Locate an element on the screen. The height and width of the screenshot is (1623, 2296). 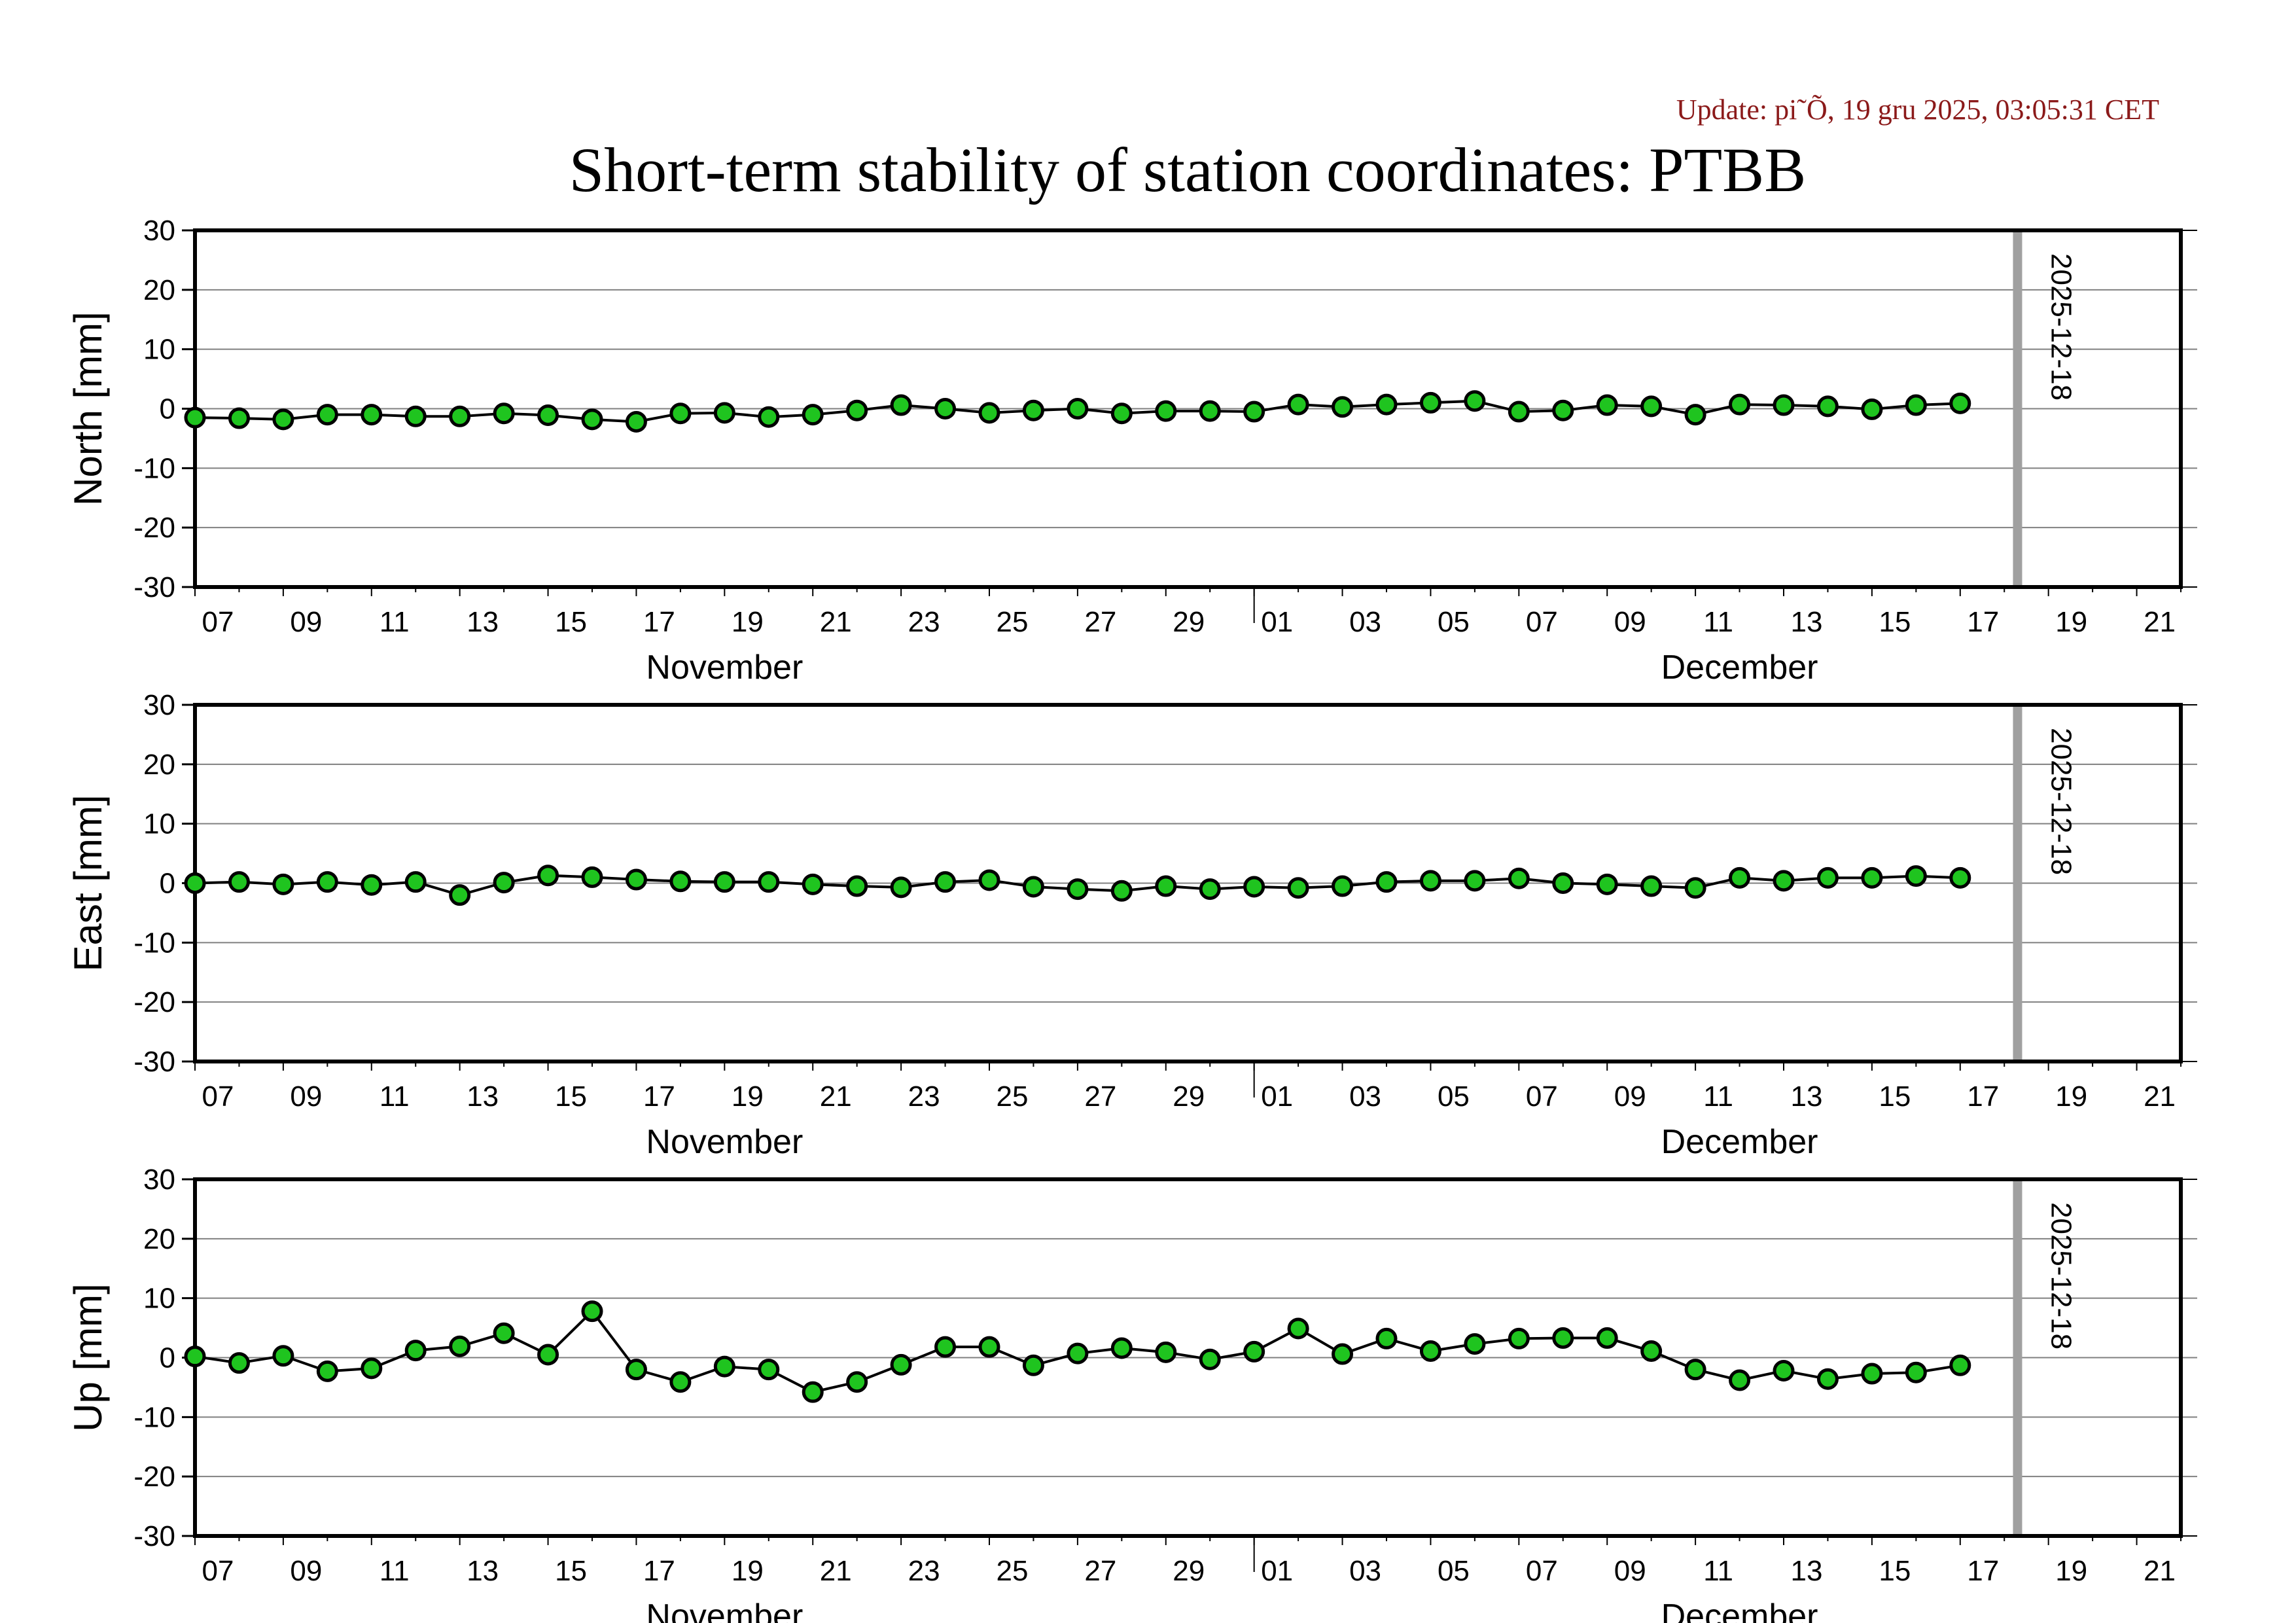
x-tick-label: 01 is located at coordinates (1277, 622).